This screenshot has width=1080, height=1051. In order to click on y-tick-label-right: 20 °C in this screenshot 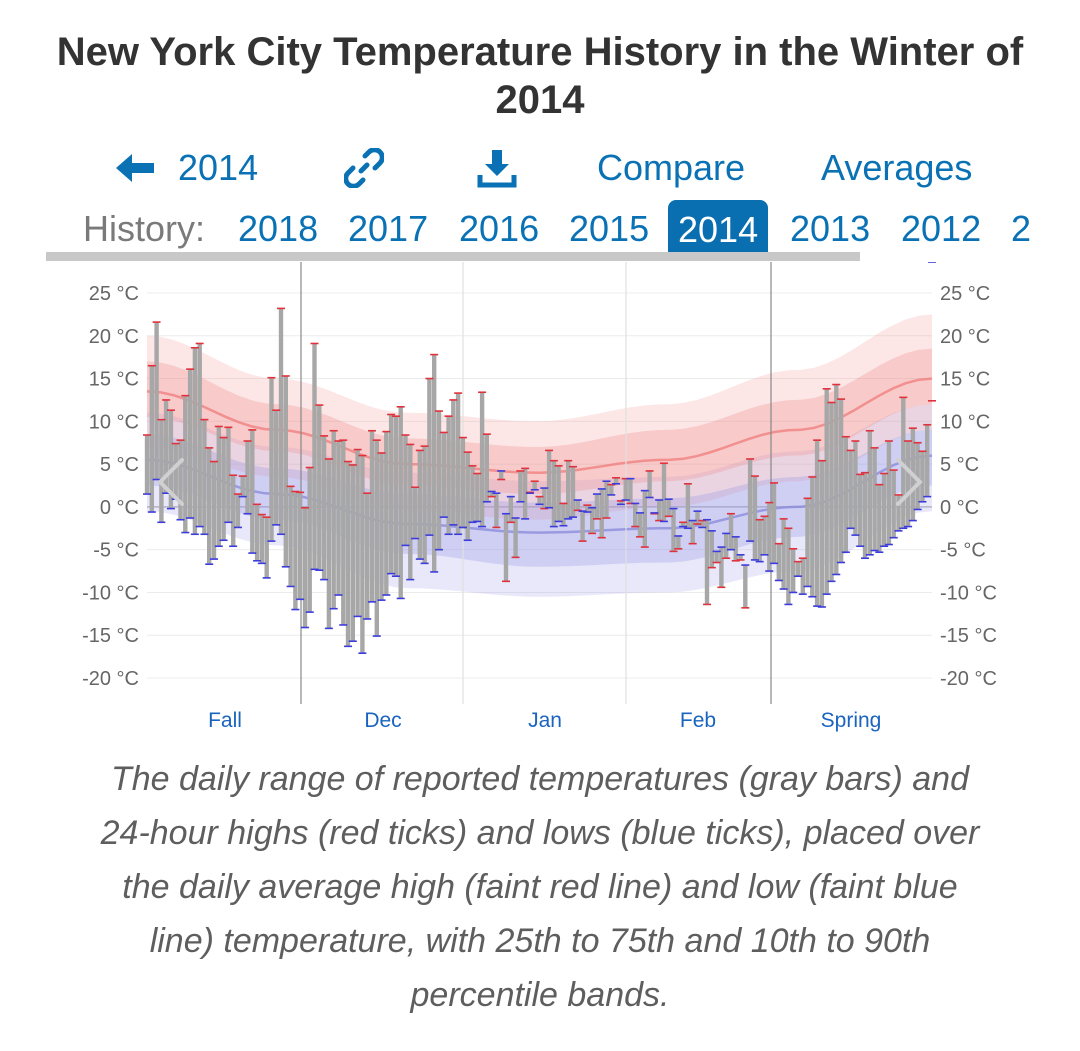, I will do `click(965, 337)`.